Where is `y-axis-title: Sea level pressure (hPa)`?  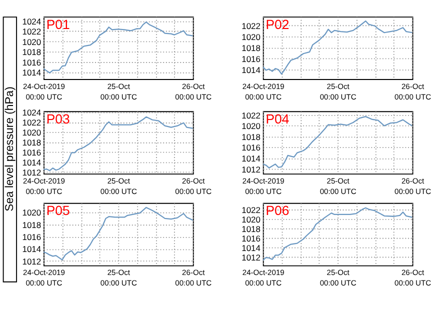
y-axis-title: Sea level pressure (hPa) is located at coordinates (10, 149).